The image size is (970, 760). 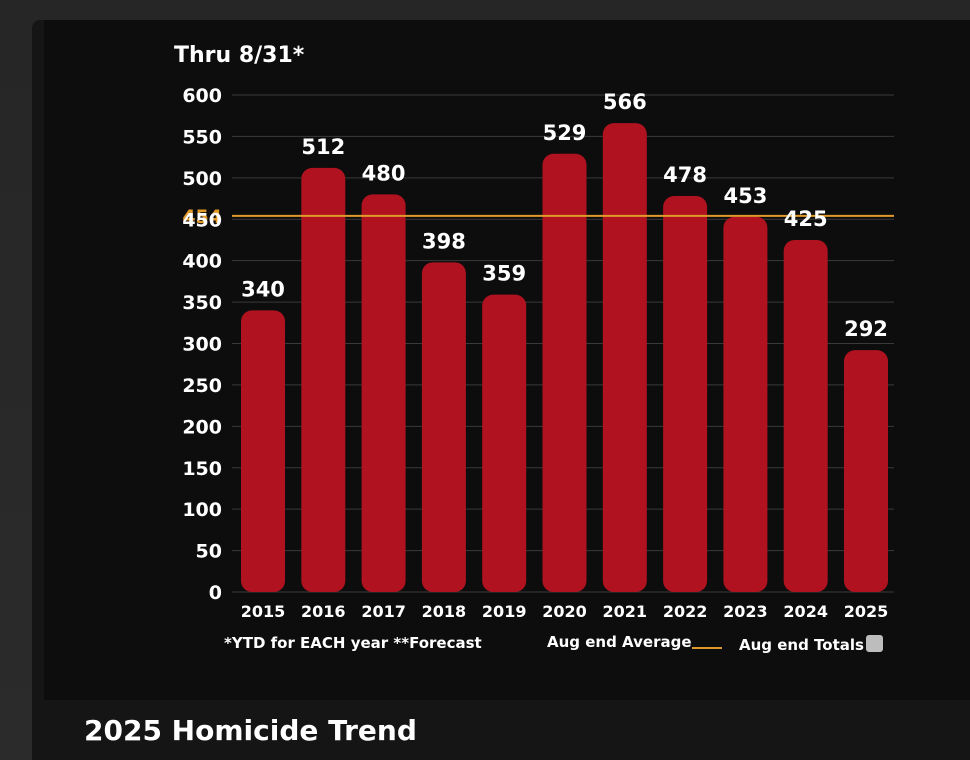 What do you see at coordinates (874, 643) in the screenshot?
I see `legend-square-marker` at bounding box center [874, 643].